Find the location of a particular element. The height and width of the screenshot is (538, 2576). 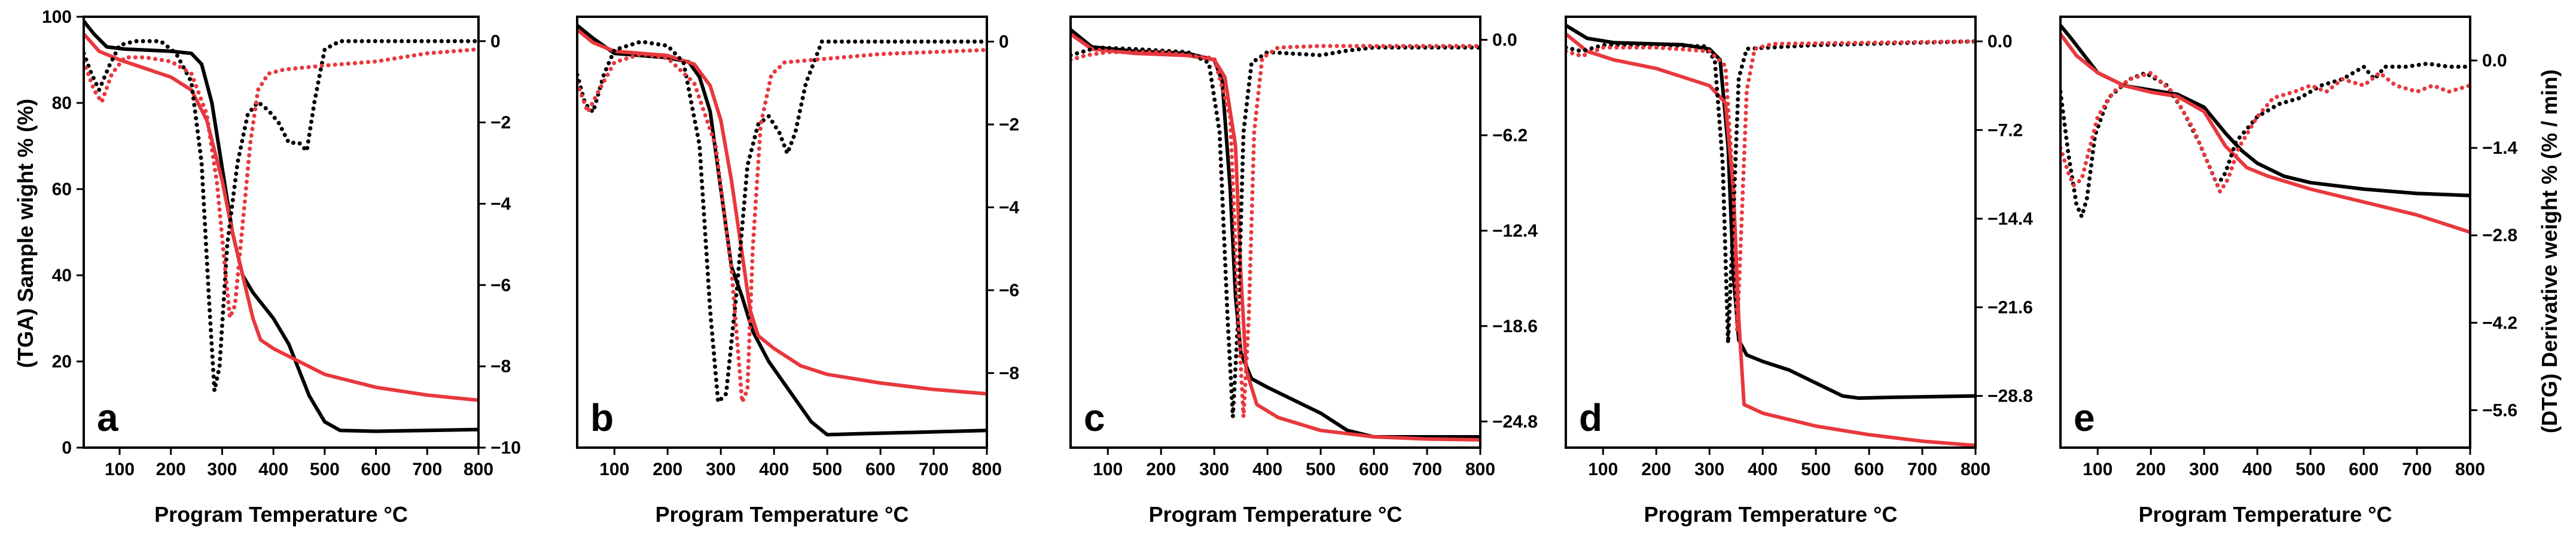

panel-e-xtick-label: 500 is located at coordinates (2310, 470).